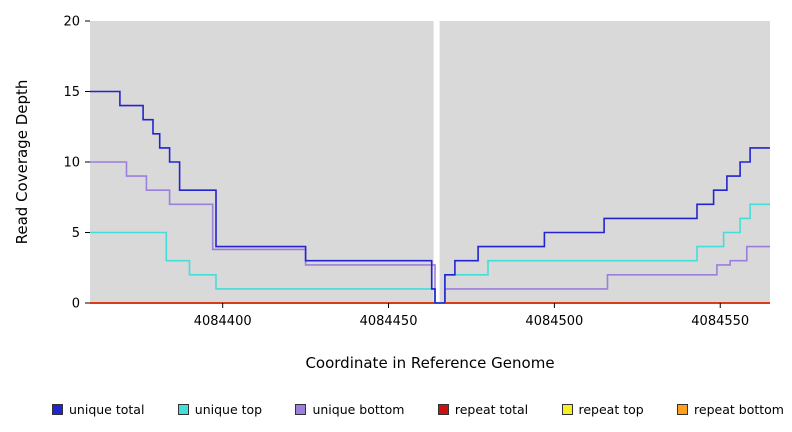  What do you see at coordinates (71, 163) in the screenshot?
I see `y-tick-label: 10` at bounding box center [71, 163].